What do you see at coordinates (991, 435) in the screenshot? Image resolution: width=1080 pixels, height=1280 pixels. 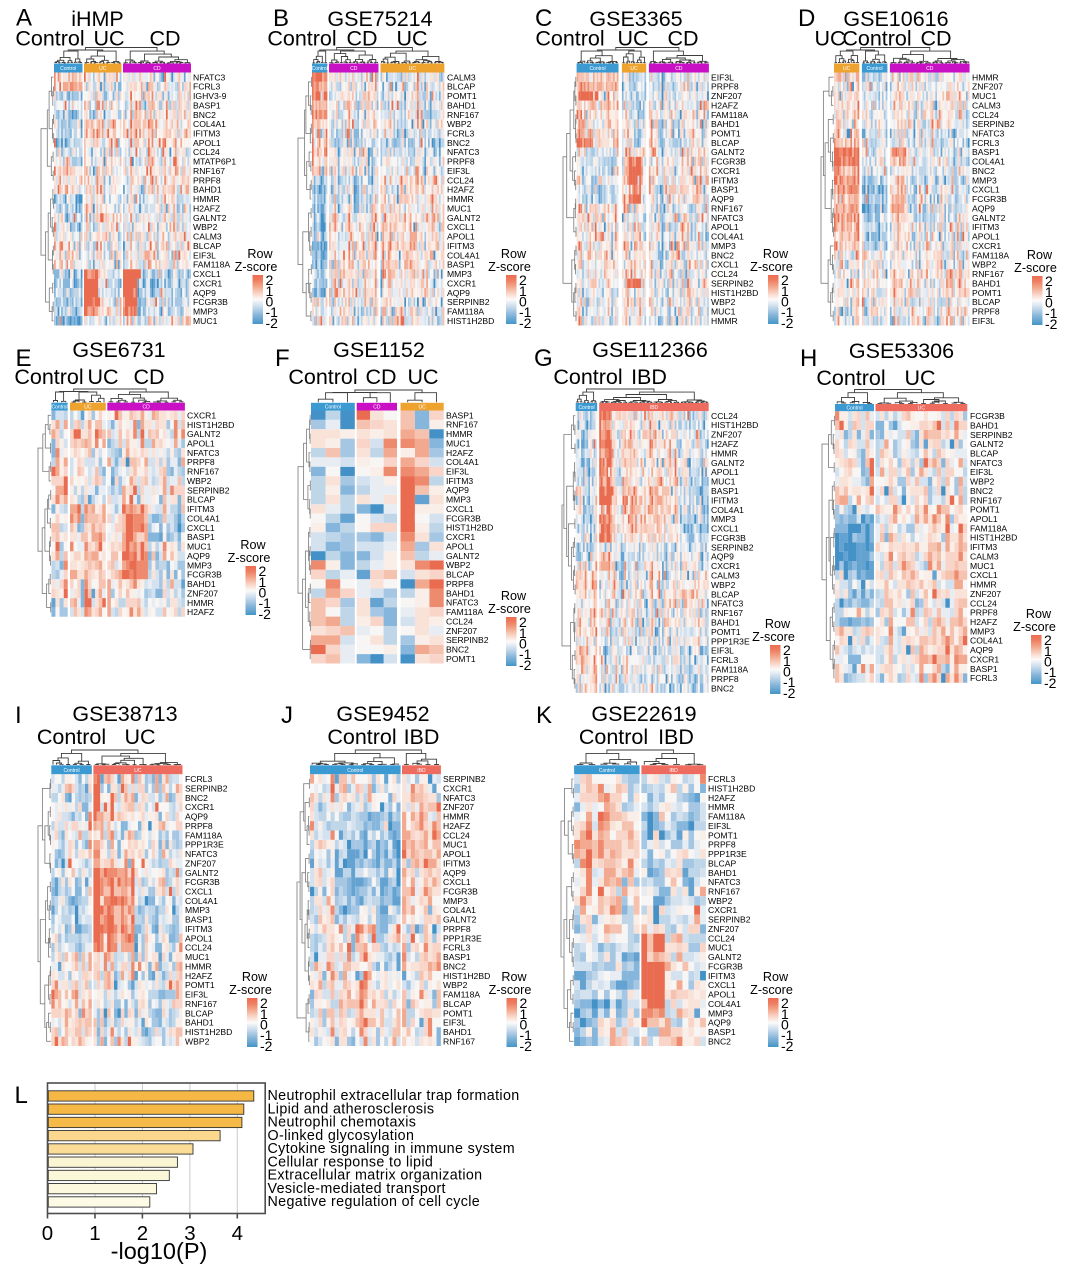 I see `svg-text: SERPINB2` at bounding box center [991, 435].